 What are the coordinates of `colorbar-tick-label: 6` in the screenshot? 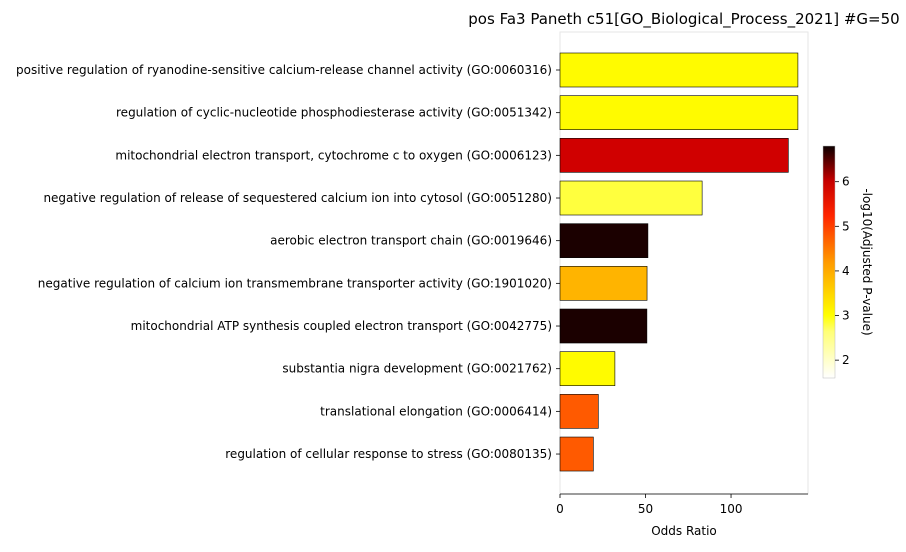 It's located at (846, 182).